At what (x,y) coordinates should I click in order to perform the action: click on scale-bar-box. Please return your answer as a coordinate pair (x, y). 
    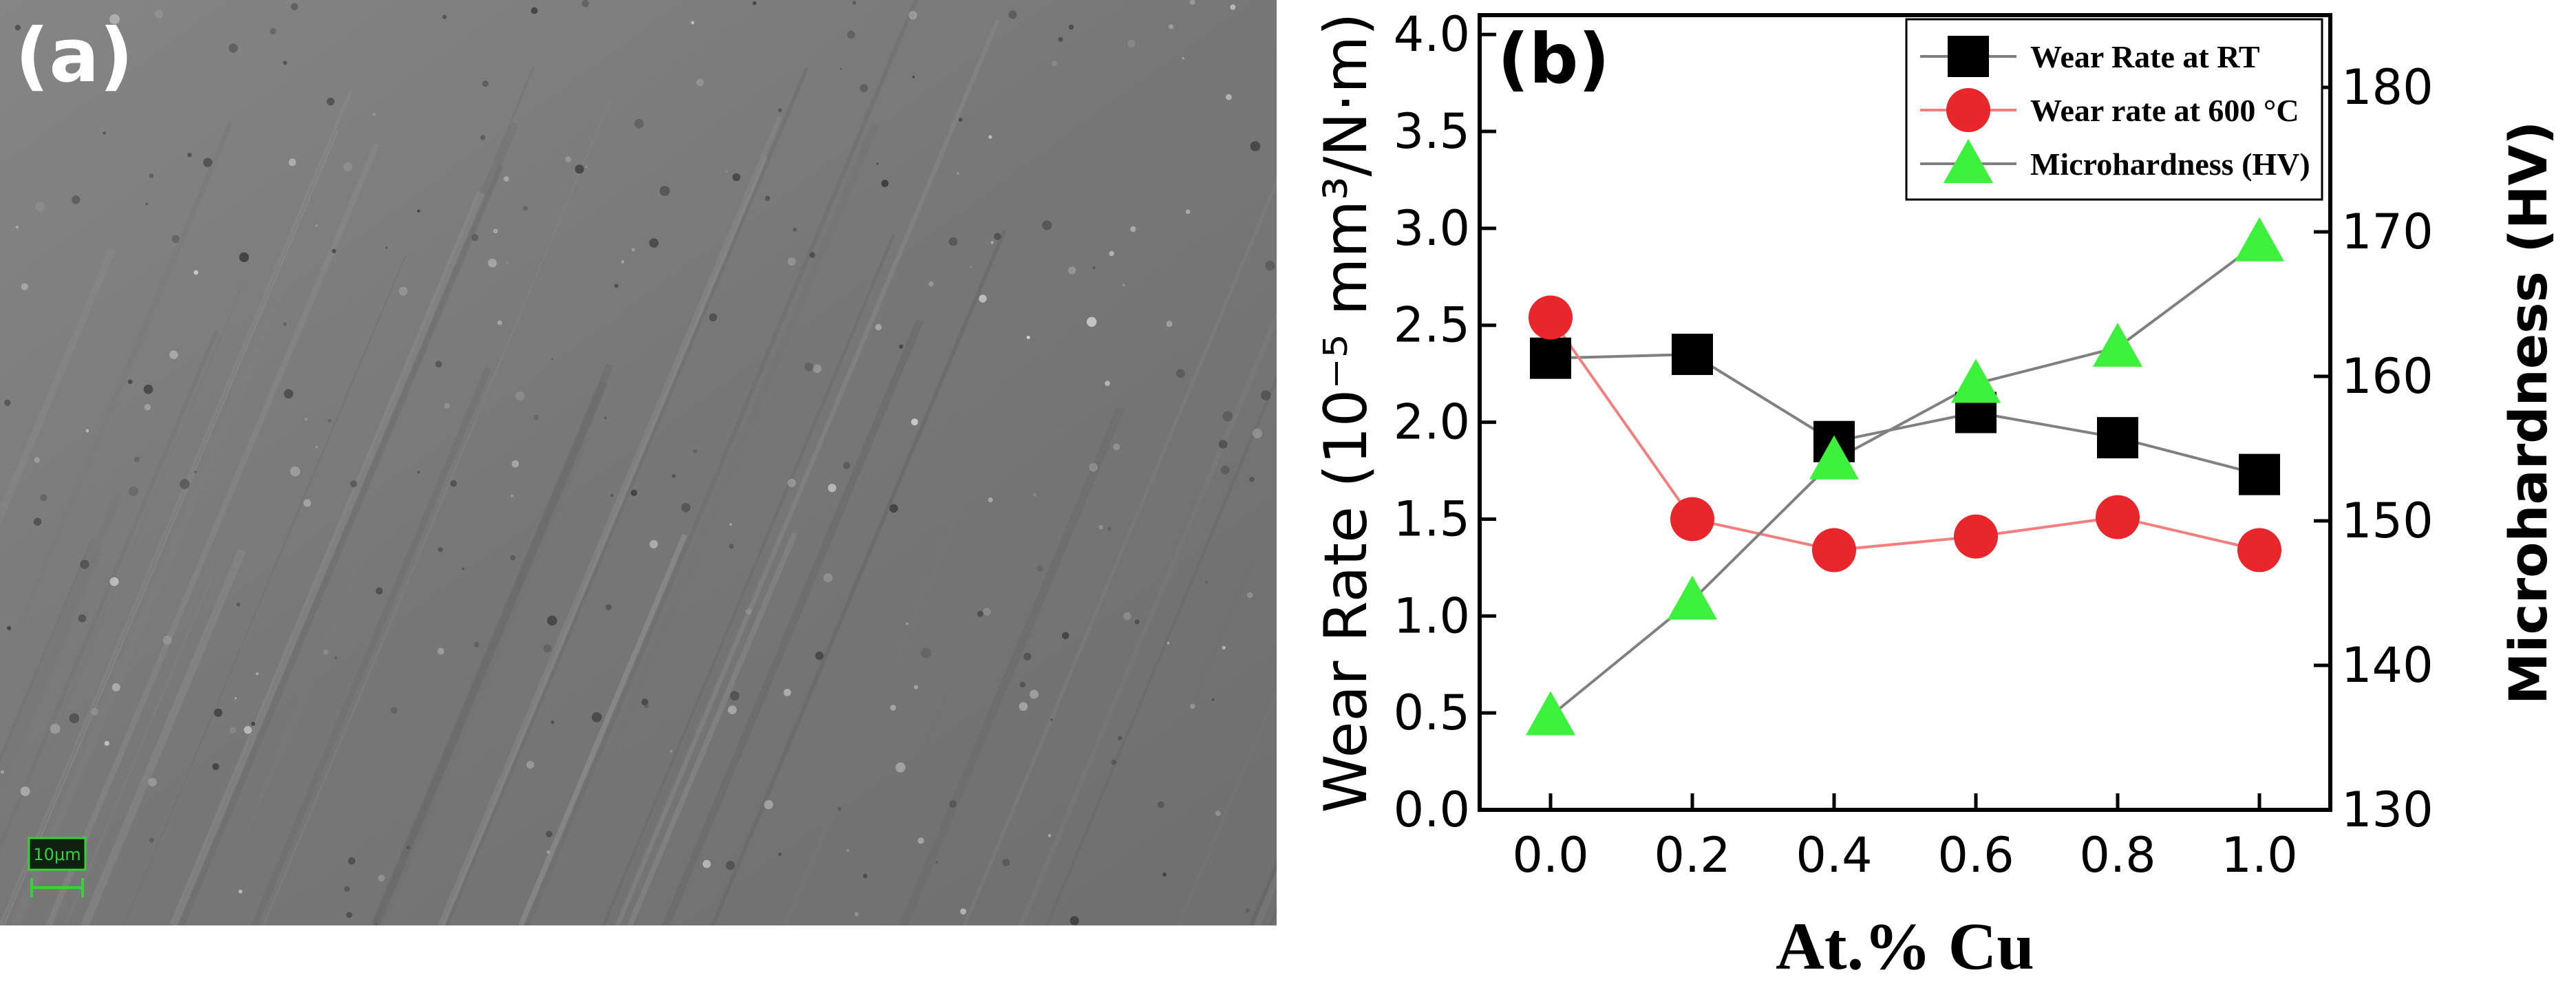
    Looking at the image, I should click on (57, 854).